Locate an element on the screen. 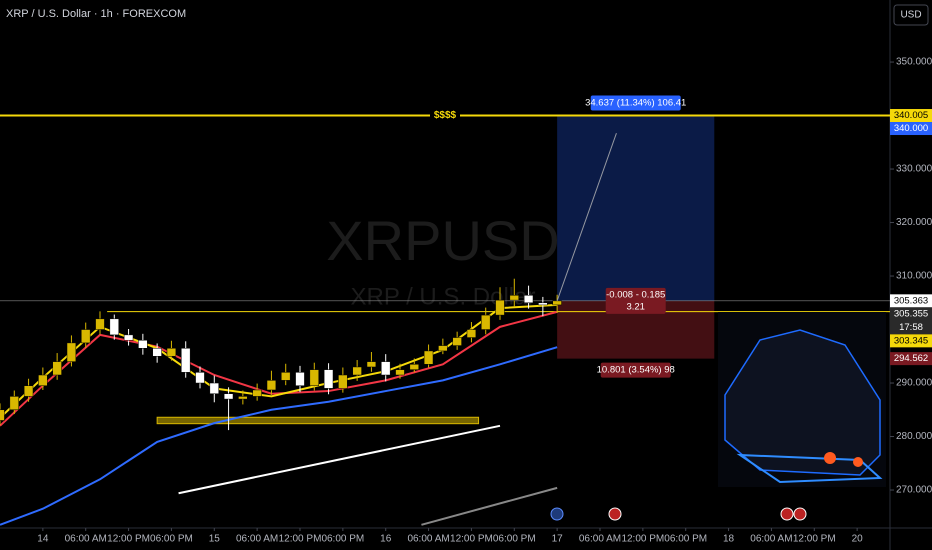 The width and height of the screenshot is (932, 550). time-axis-icons is located at coordinates (678, 514).